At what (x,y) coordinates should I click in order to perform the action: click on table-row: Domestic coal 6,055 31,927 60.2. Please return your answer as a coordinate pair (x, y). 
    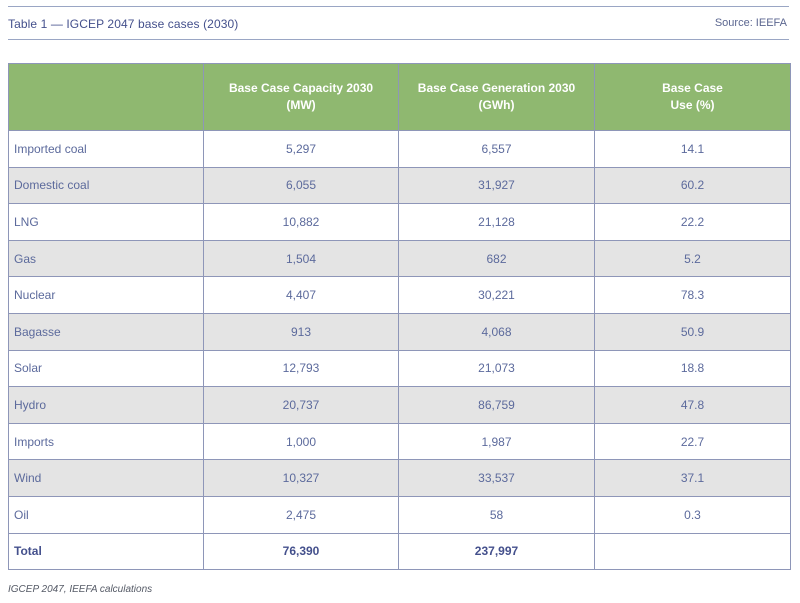
    Looking at the image, I should click on (399, 185).